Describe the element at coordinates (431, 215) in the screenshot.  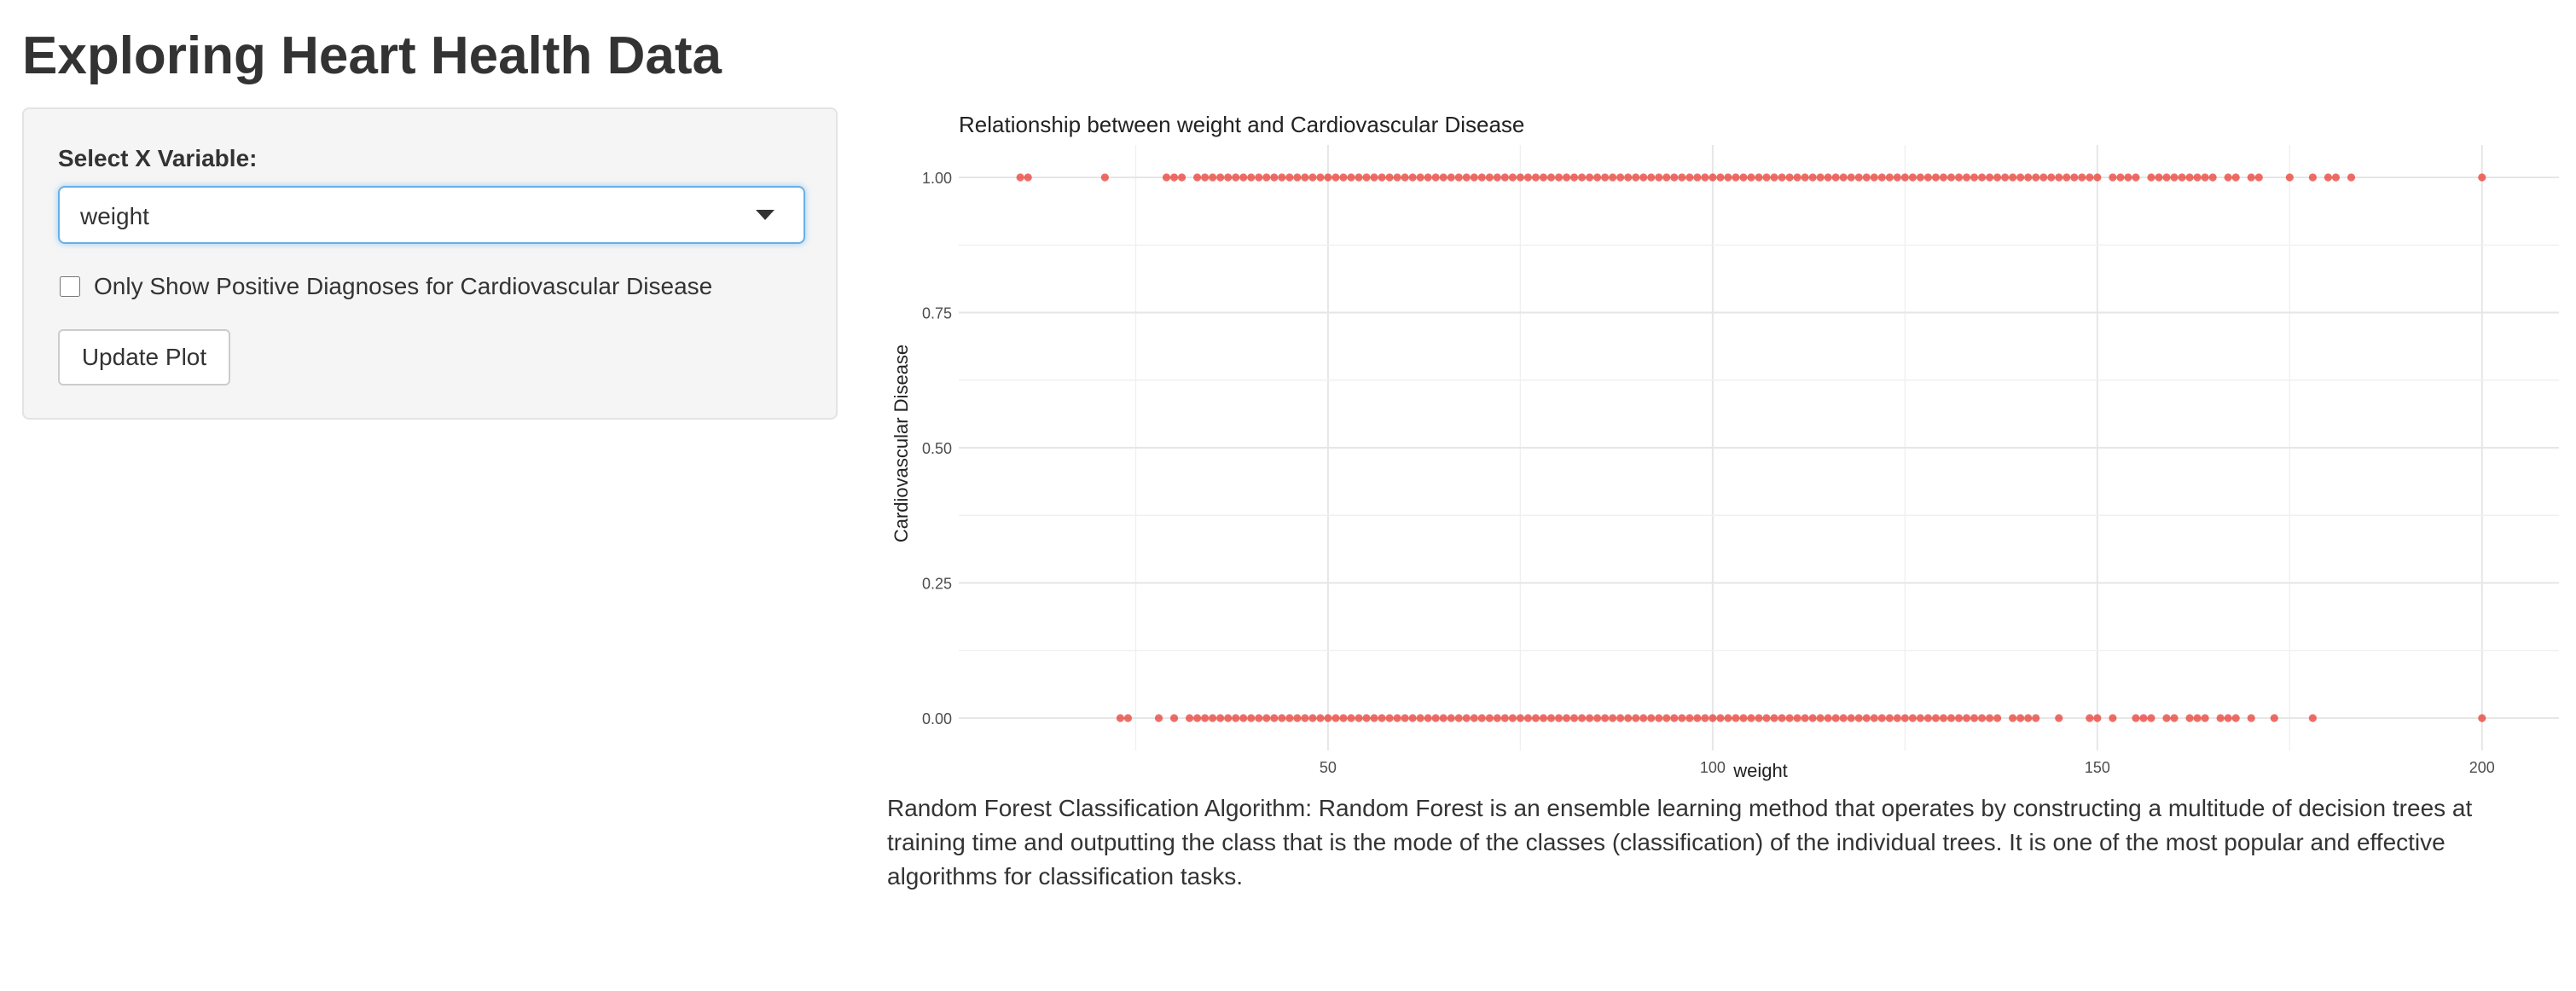
I see `x-variable-select: weight` at that location.